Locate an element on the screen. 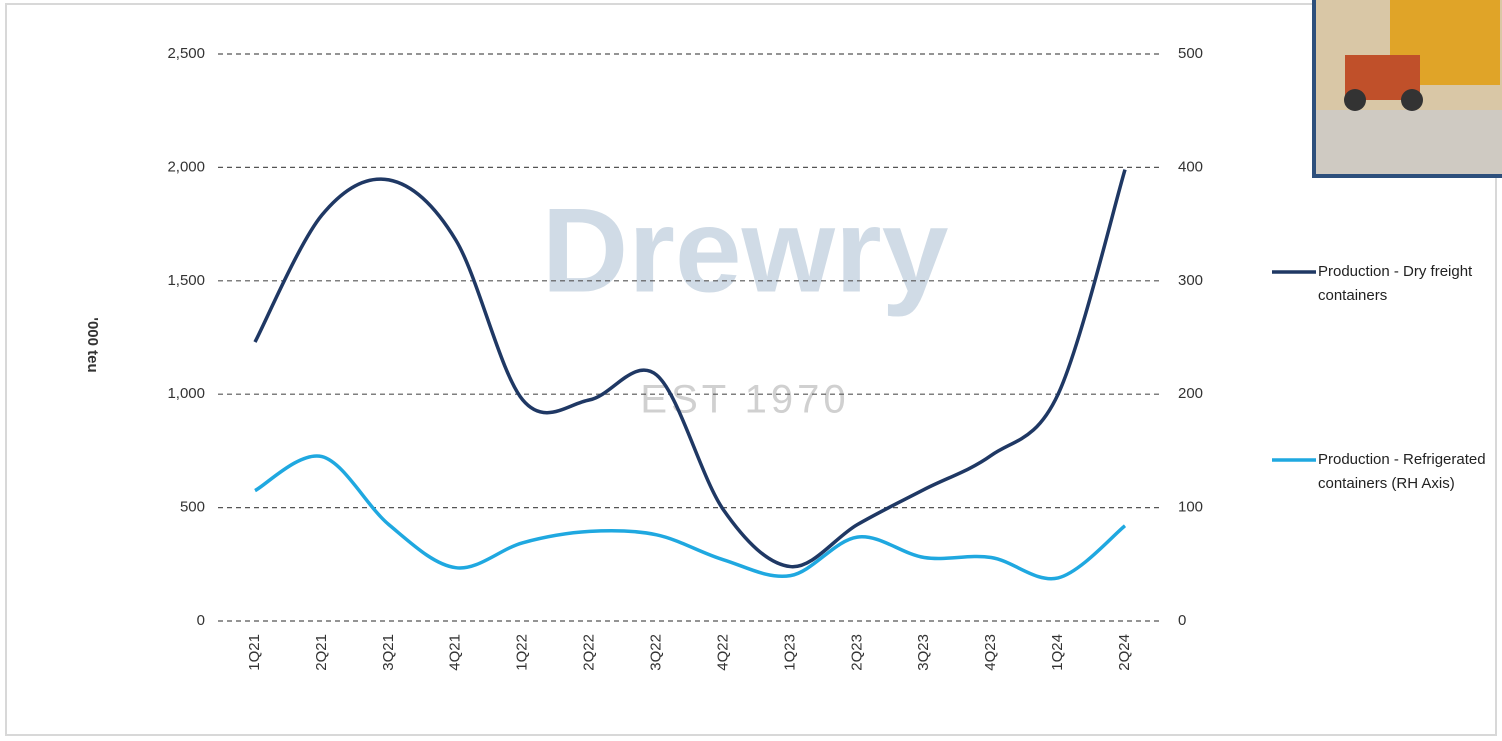 This screenshot has width=1502, height=741. x-tick-label: 1Q21 is located at coordinates (254, 652).